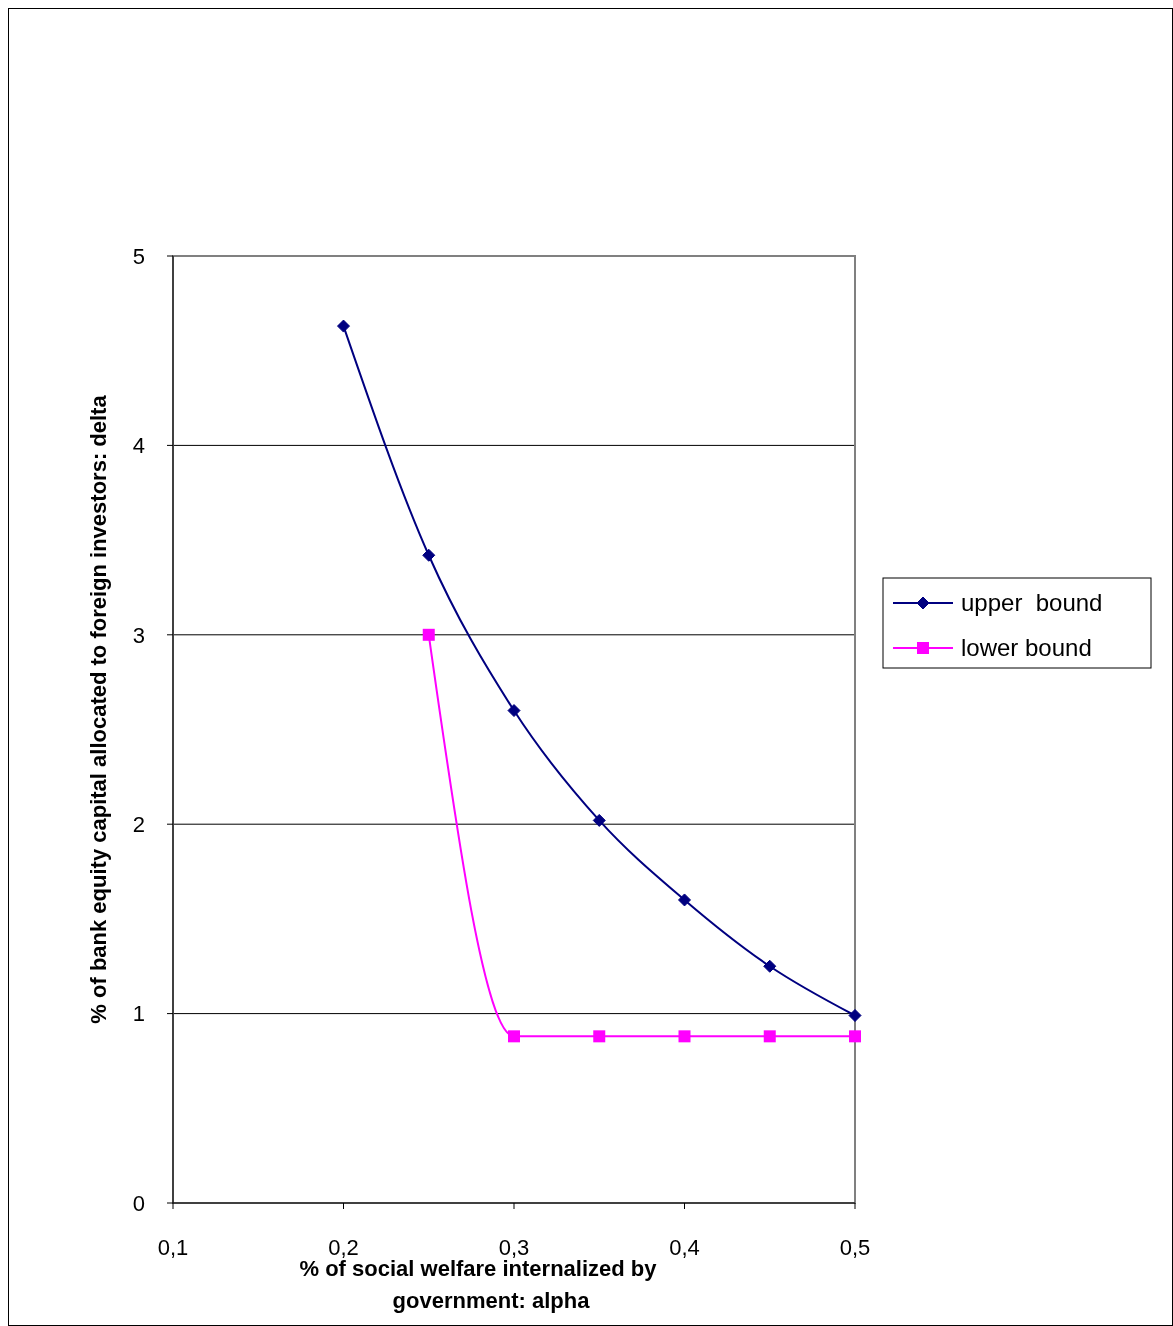  I want to click on x-tick-label: 0,2, so click(343, 1247).